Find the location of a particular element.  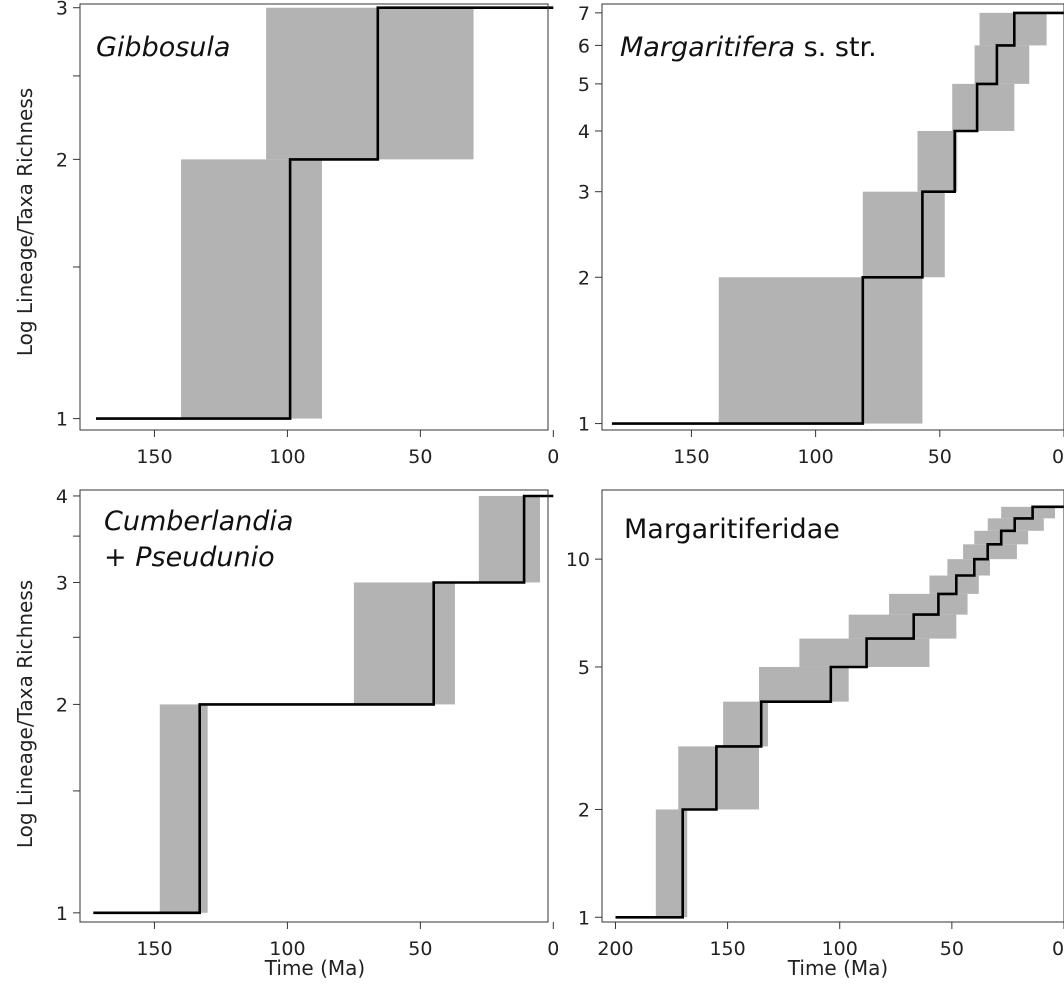

y-tick-label: 7 is located at coordinates (584, 14).